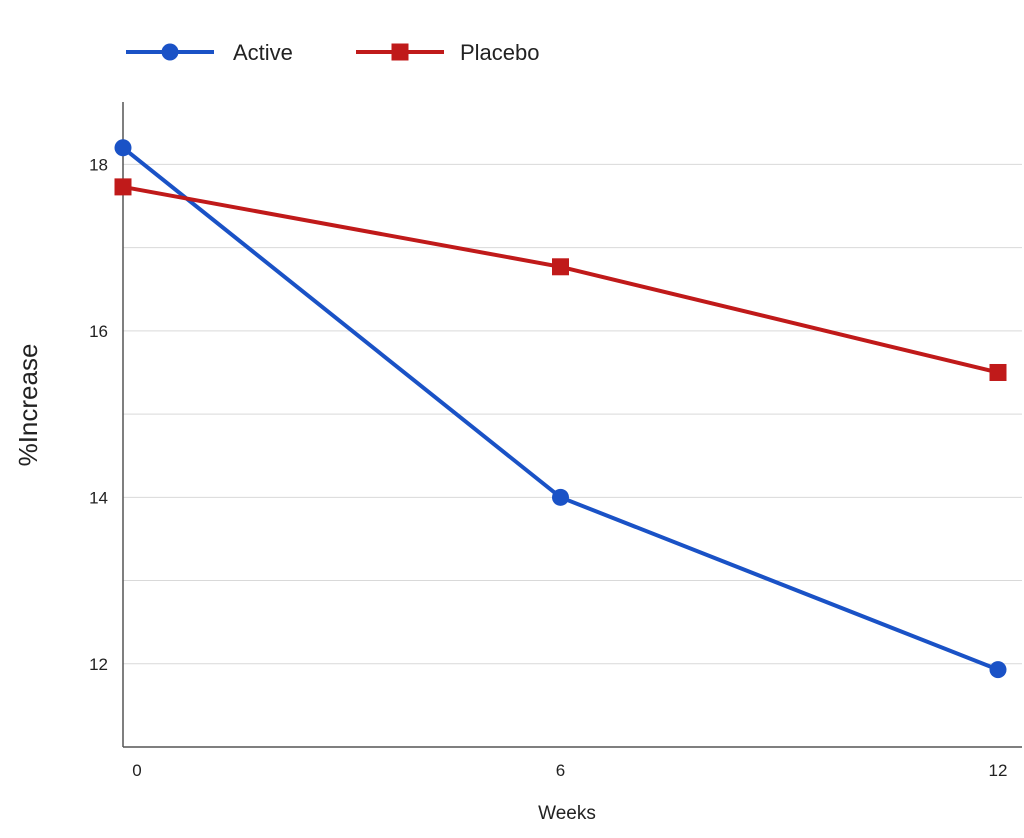 Image resolution: width=1024 pixels, height=838 pixels. I want to click on y-tick-label: 16, so click(98, 331).